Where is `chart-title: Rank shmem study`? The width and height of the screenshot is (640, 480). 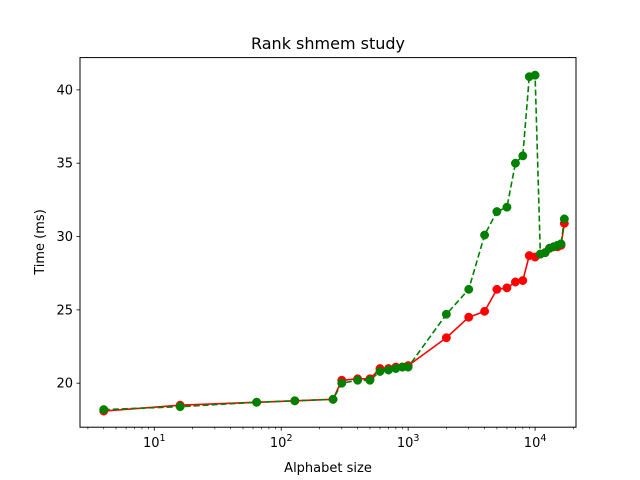 chart-title: Rank shmem study is located at coordinates (328, 43).